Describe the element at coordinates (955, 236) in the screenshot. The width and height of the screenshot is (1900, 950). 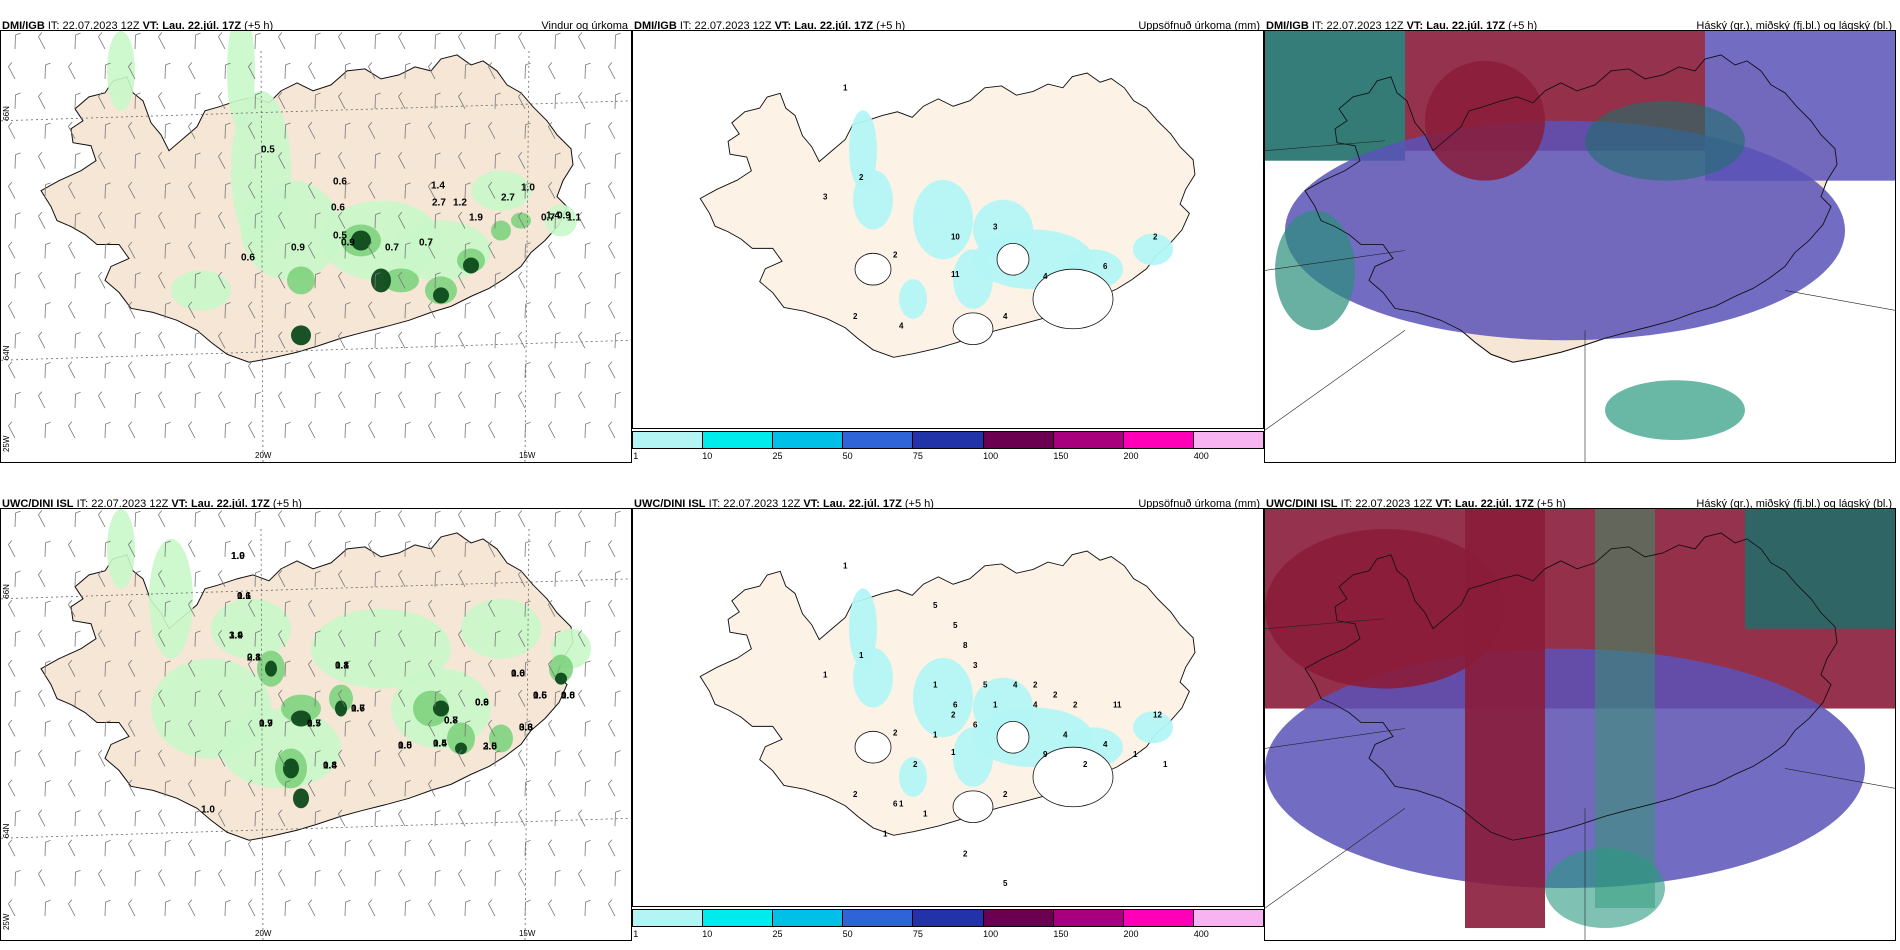
I see `accum-value: 10` at that location.